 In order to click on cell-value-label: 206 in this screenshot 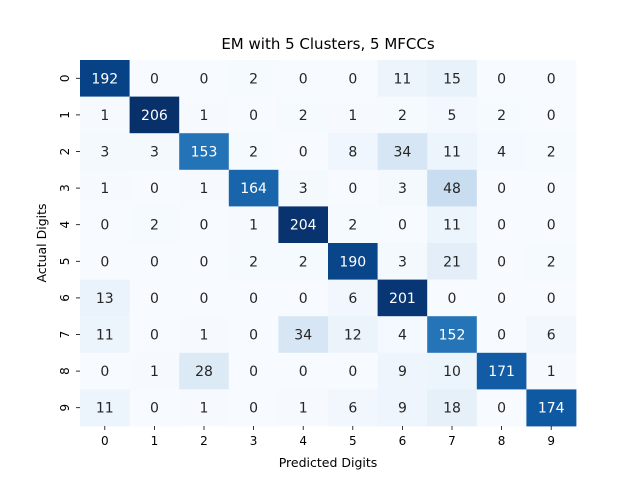, I will do `click(154, 116)`.